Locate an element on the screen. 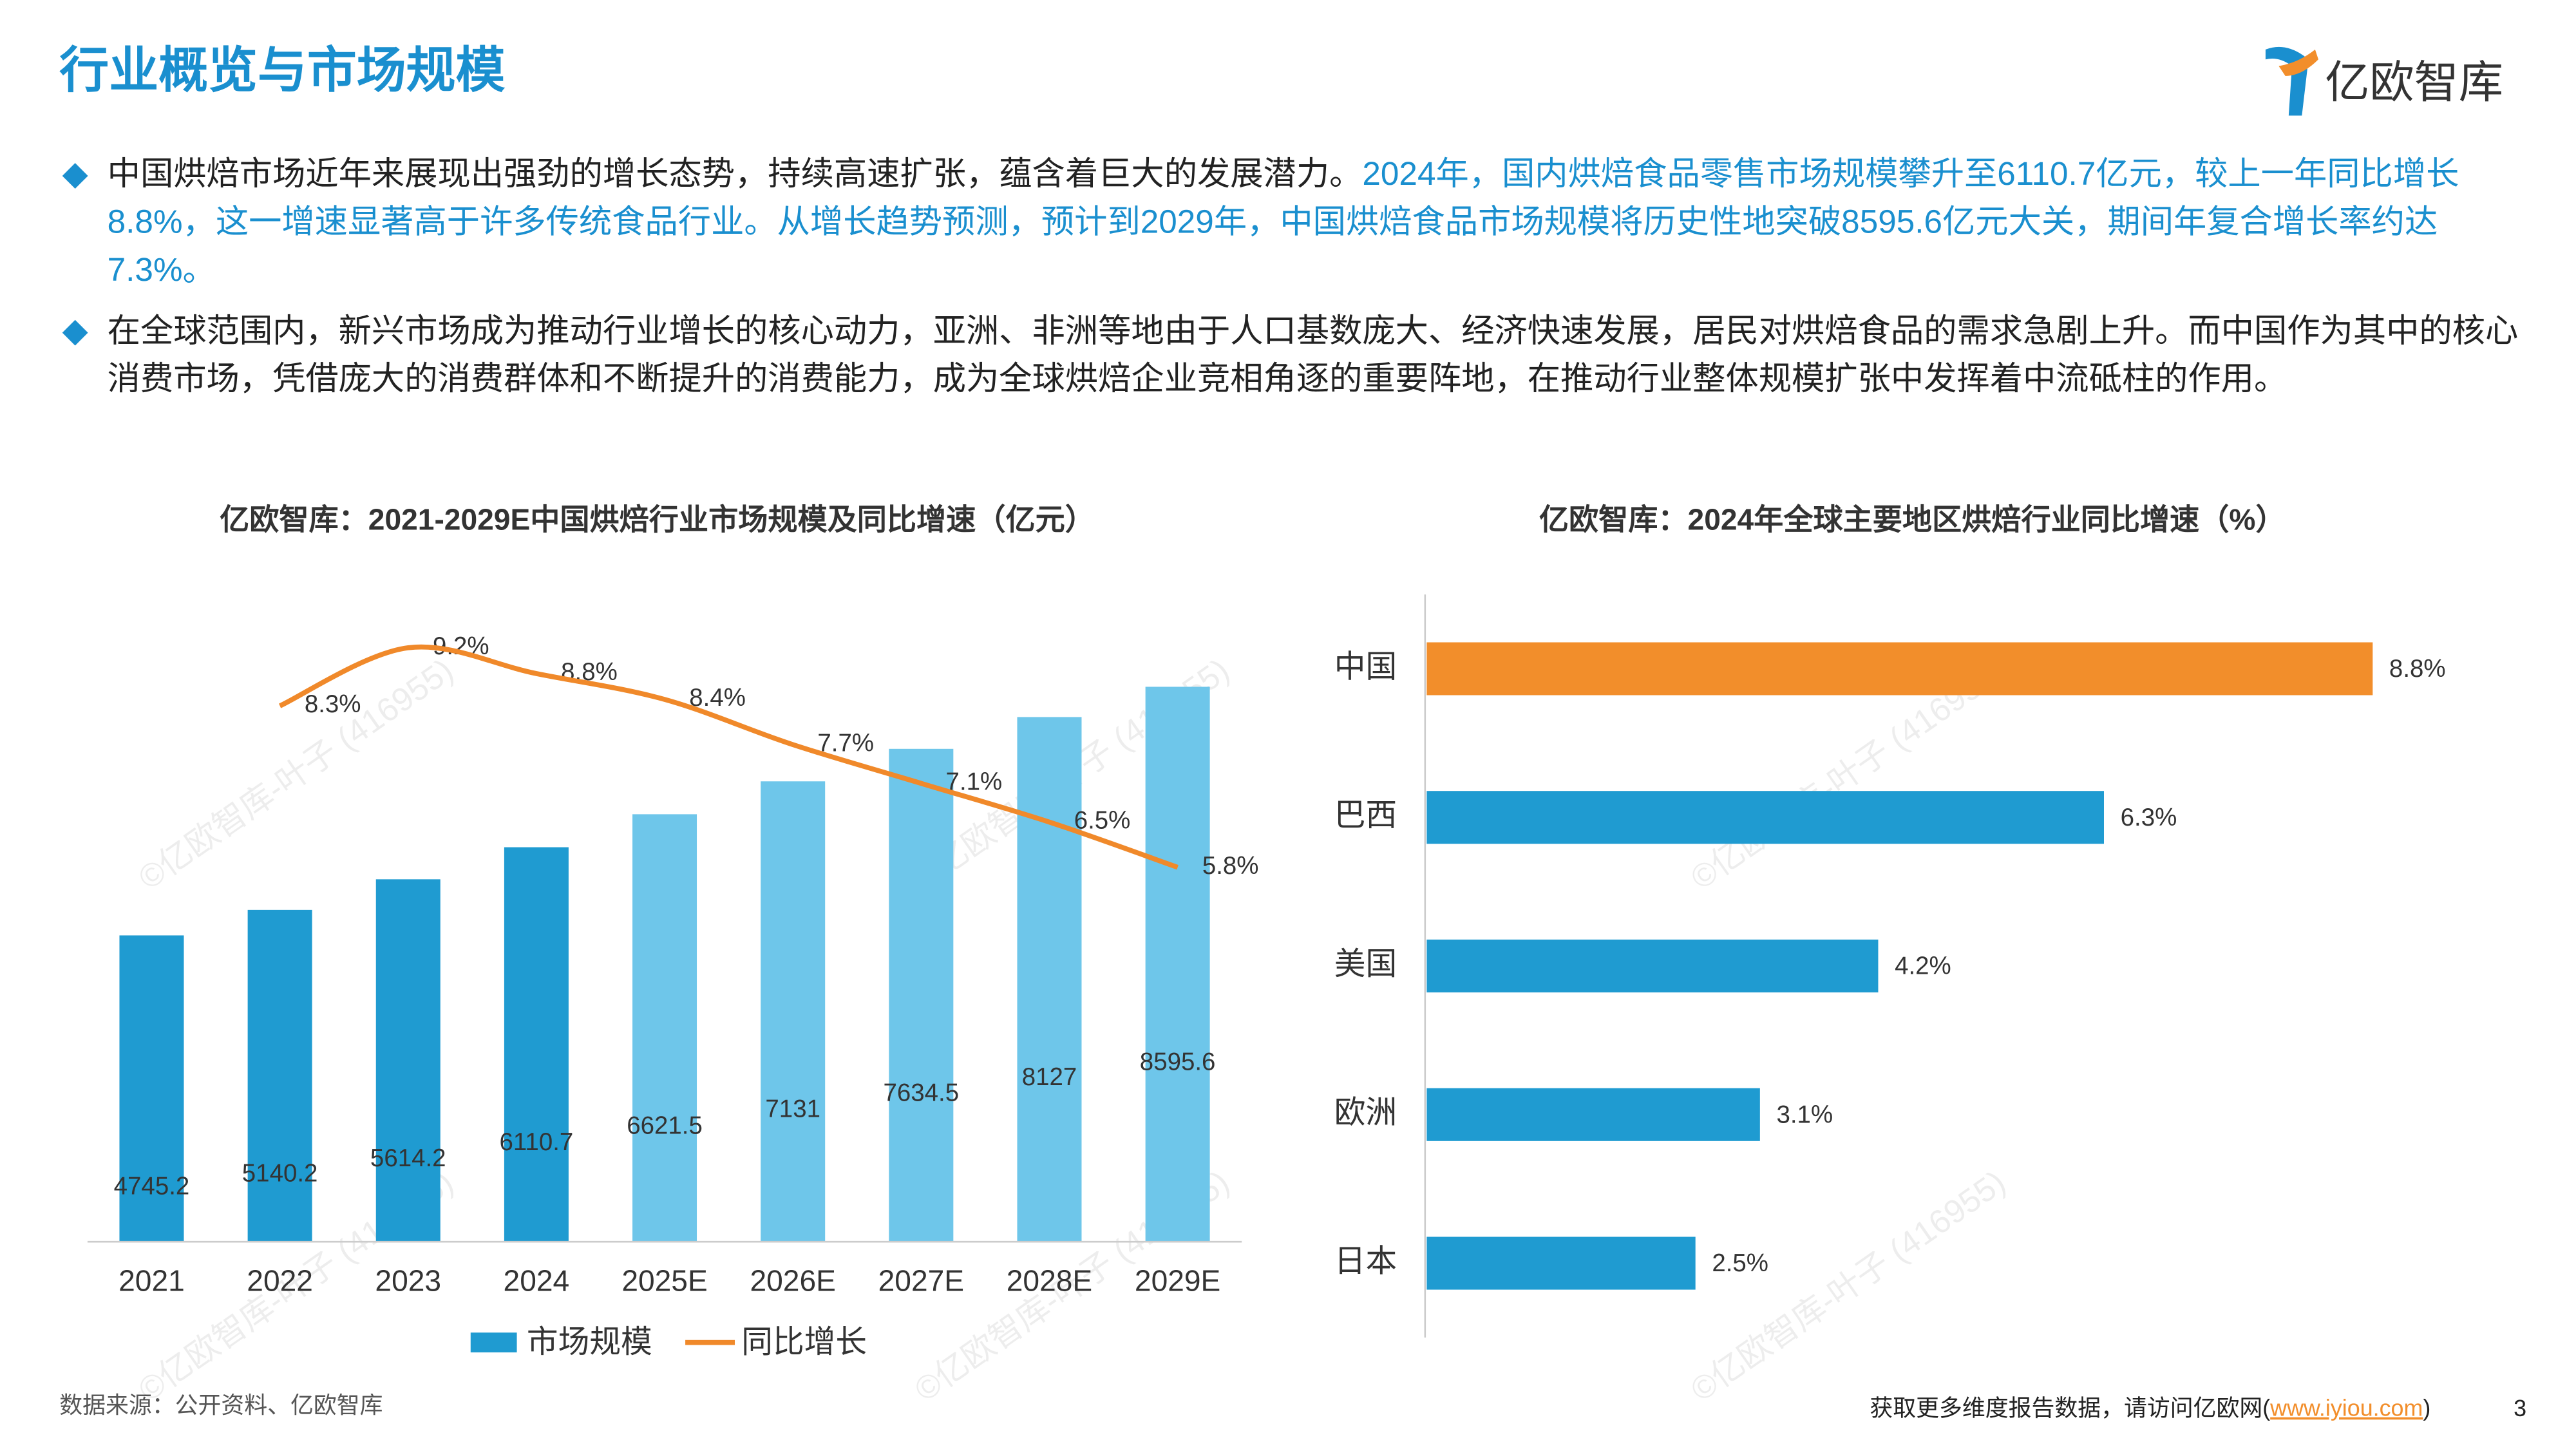 This screenshot has width=2576, height=1449. line-value-label: 6.5% is located at coordinates (1102, 821).